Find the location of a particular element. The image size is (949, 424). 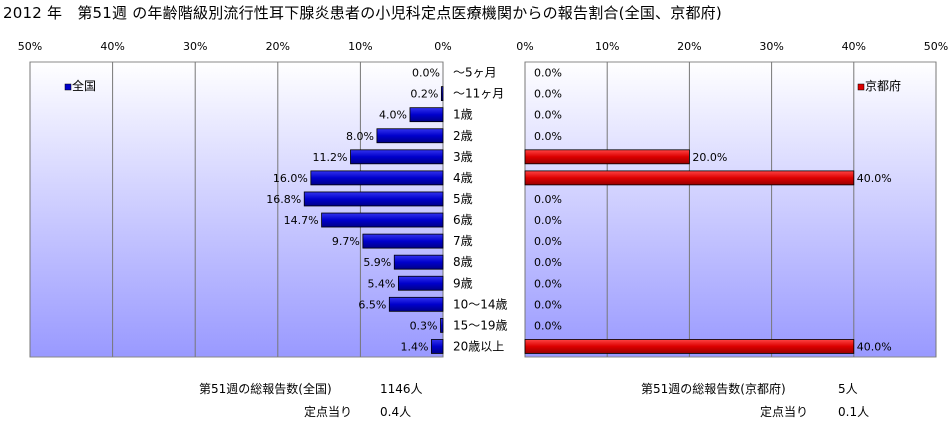

kyoto-per-value: 0.1人 is located at coordinates (854, 412).